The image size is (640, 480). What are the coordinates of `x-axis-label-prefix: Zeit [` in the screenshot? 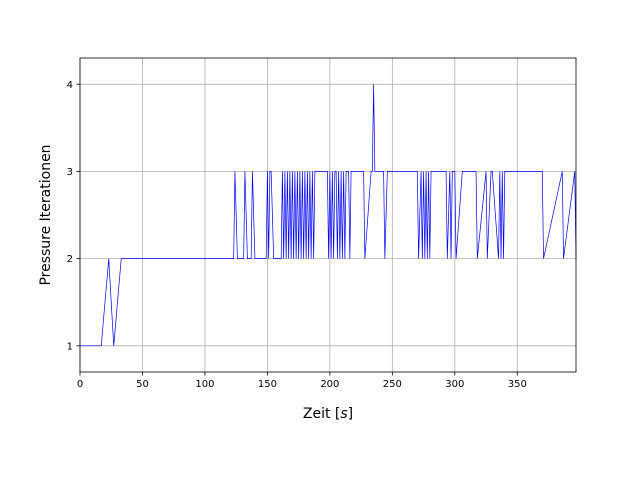 It's located at (322, 414).